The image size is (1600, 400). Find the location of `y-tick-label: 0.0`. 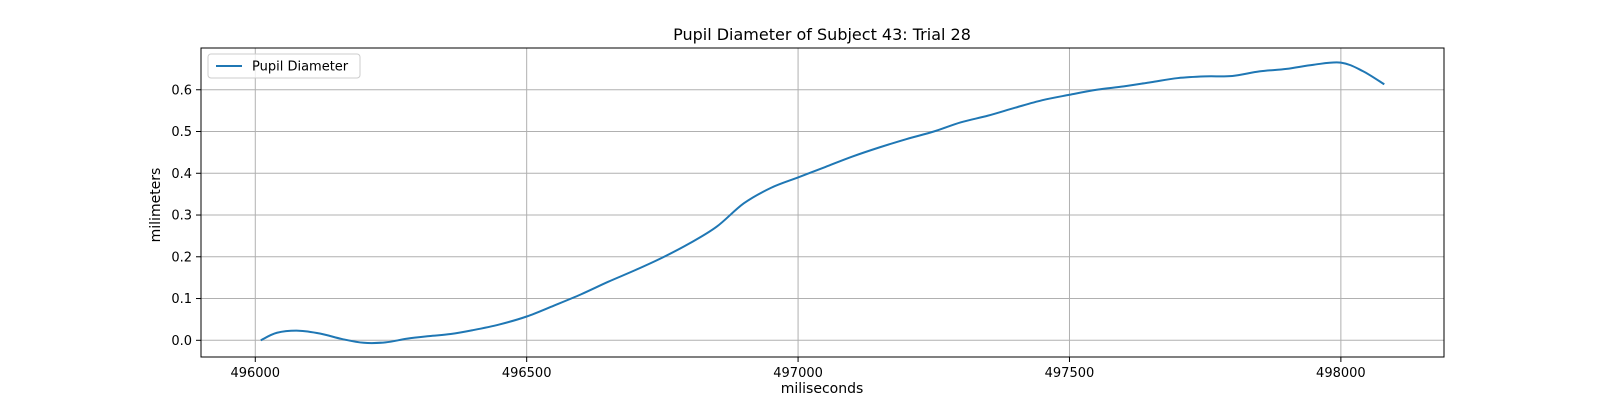

y-tick-label: 0.0 is located at coordinates (181, 341).